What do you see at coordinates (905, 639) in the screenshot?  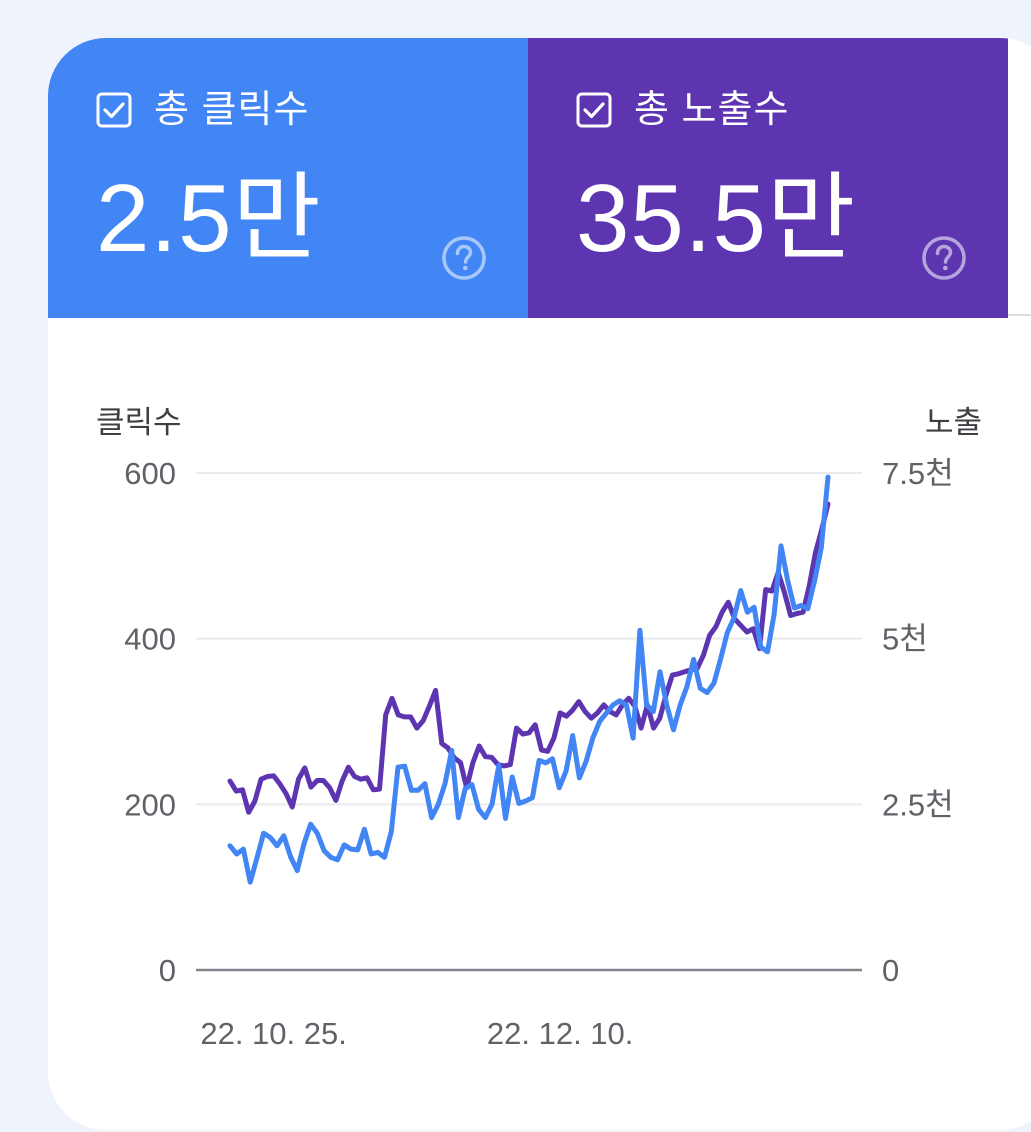 I see `right-tick-label: 5천` at bounding box center [905, 639].